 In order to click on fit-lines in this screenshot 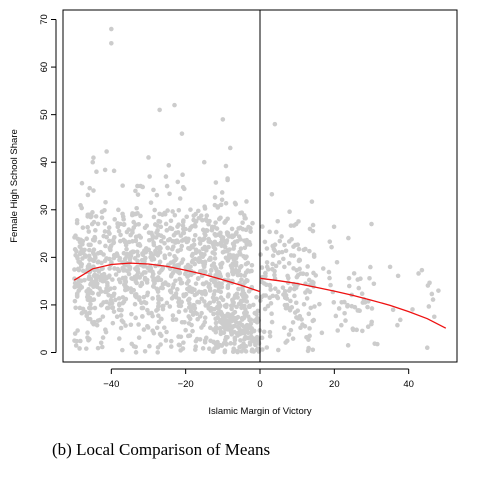, I will do `click(260, 295)`.